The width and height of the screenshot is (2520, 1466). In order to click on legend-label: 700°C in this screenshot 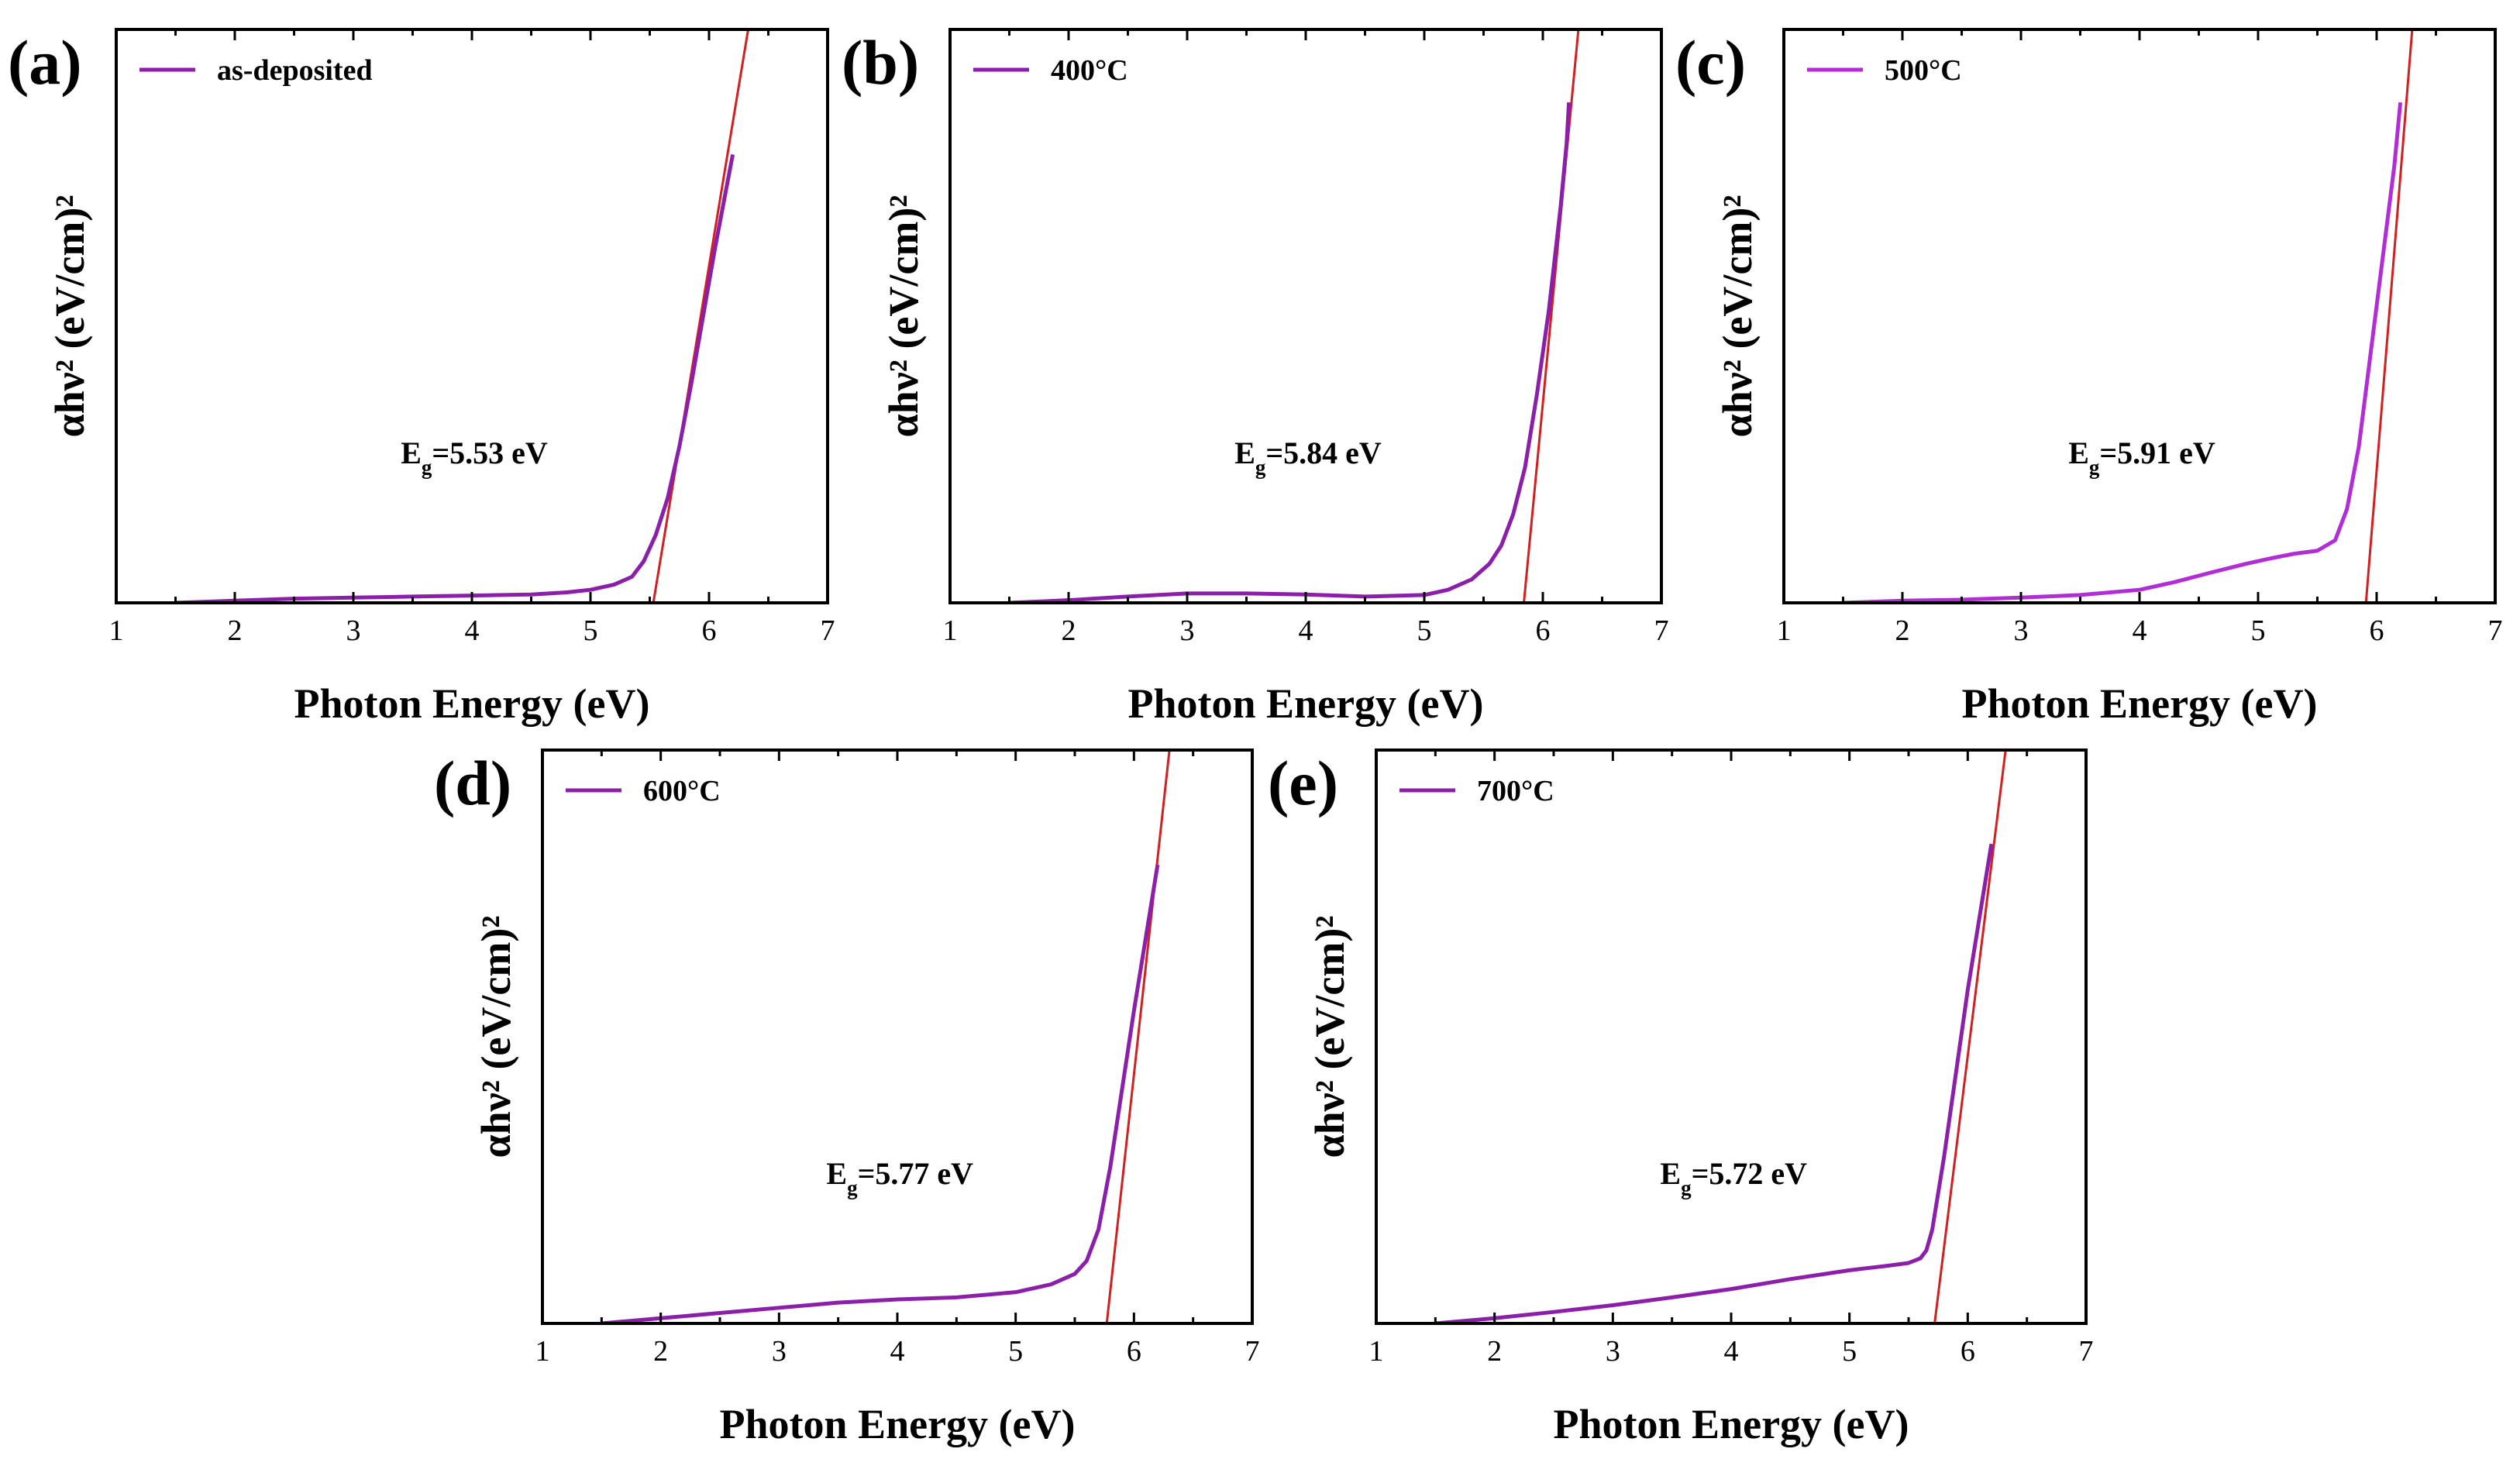, I will do `click(1516, 791)`.